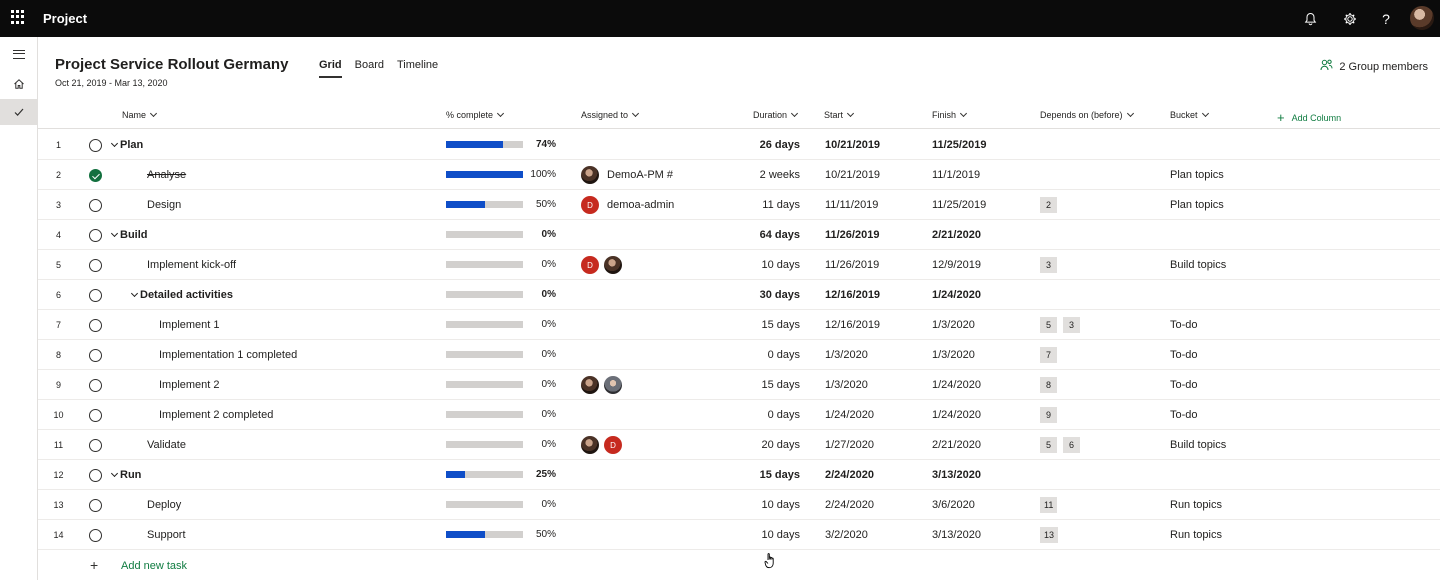  Describe the element at coordinates (627, 175) in the screenshot. I see `assignees: DemoA-PM #` at that location.